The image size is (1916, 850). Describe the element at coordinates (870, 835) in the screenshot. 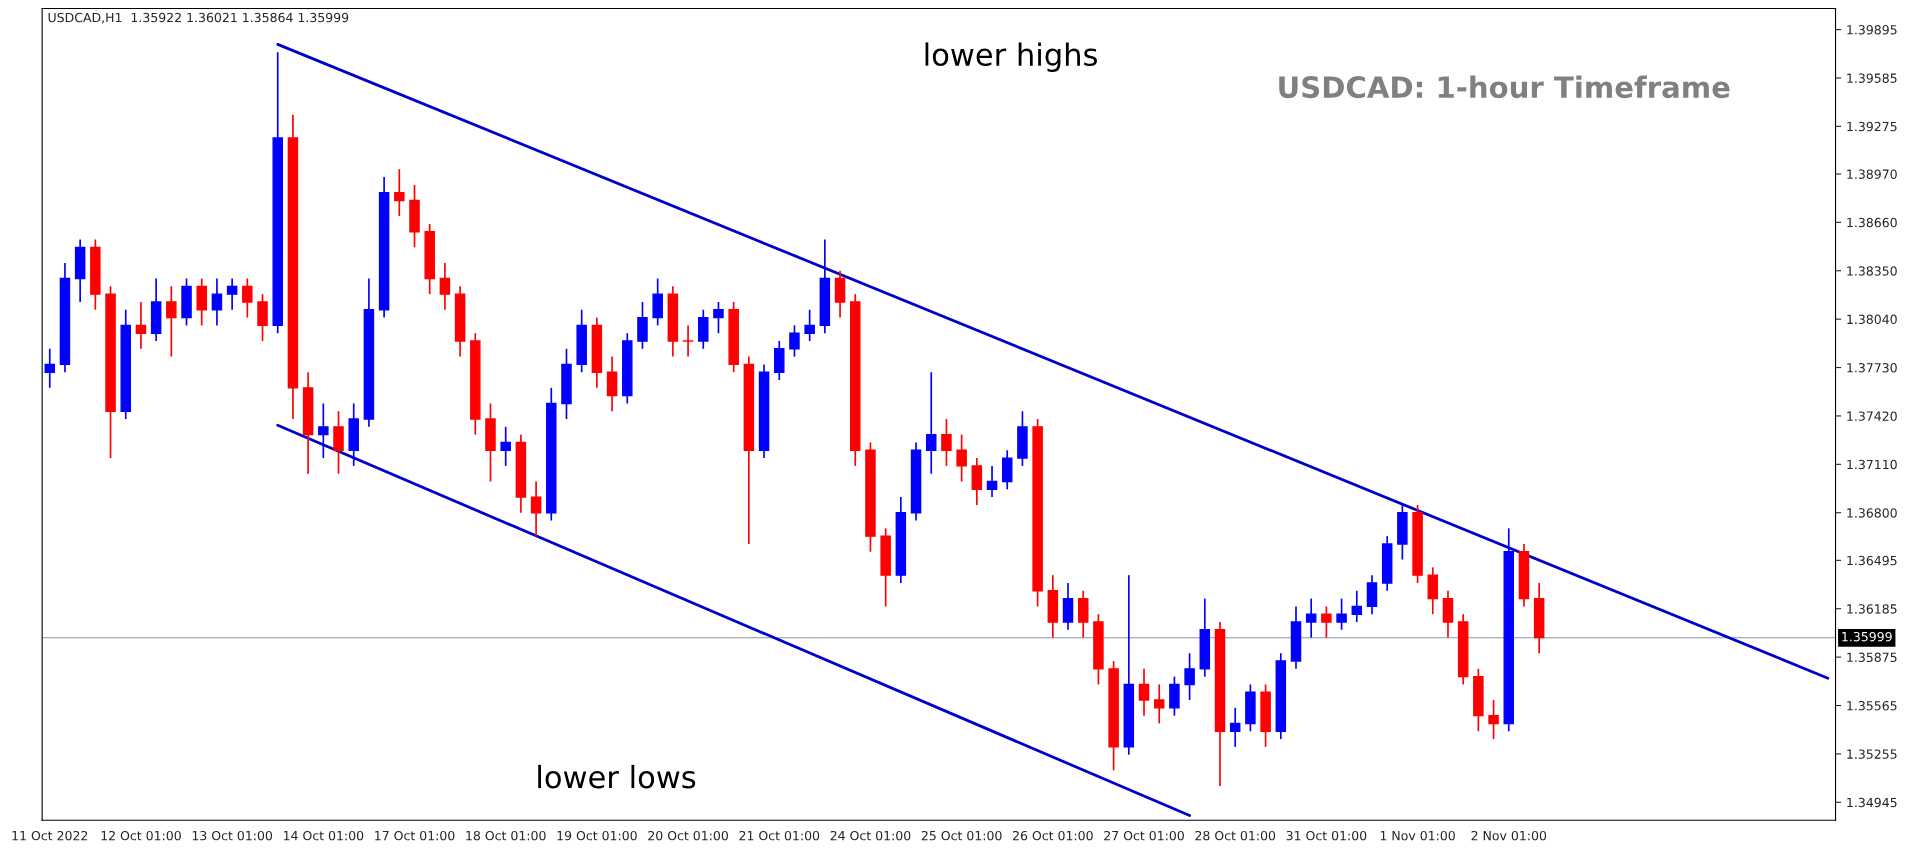

I see `x-tick-label: 24 Oct 01:00` at that location.